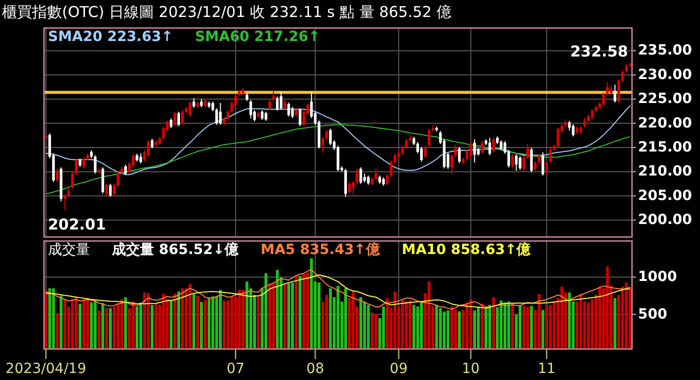 The width and height of the screenshot is (700, 380). Describe the element at coordinates (69, 250) in the screenshot. I see `chart-title: 成交量` at that location.